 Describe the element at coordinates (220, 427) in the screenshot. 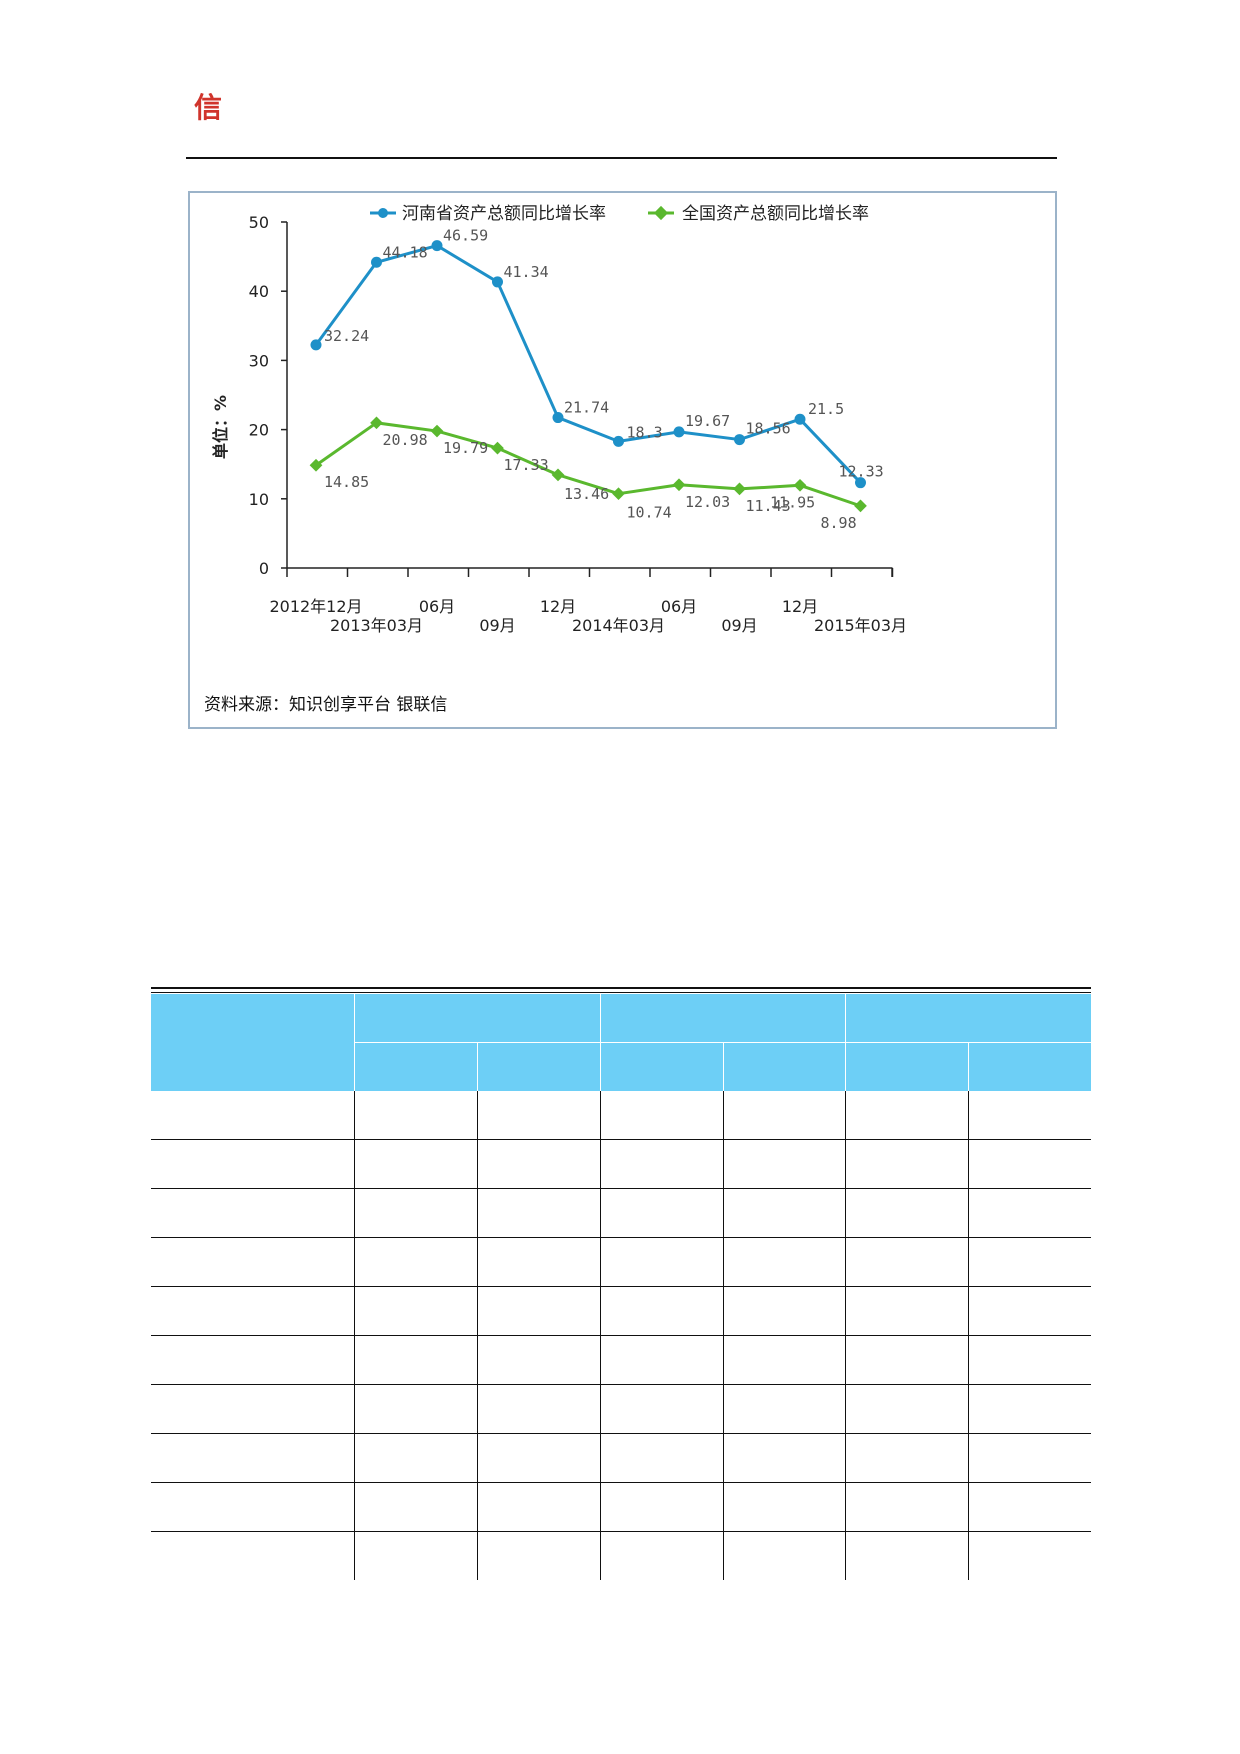

I see `y-axis-label: 单位：%` at that location.